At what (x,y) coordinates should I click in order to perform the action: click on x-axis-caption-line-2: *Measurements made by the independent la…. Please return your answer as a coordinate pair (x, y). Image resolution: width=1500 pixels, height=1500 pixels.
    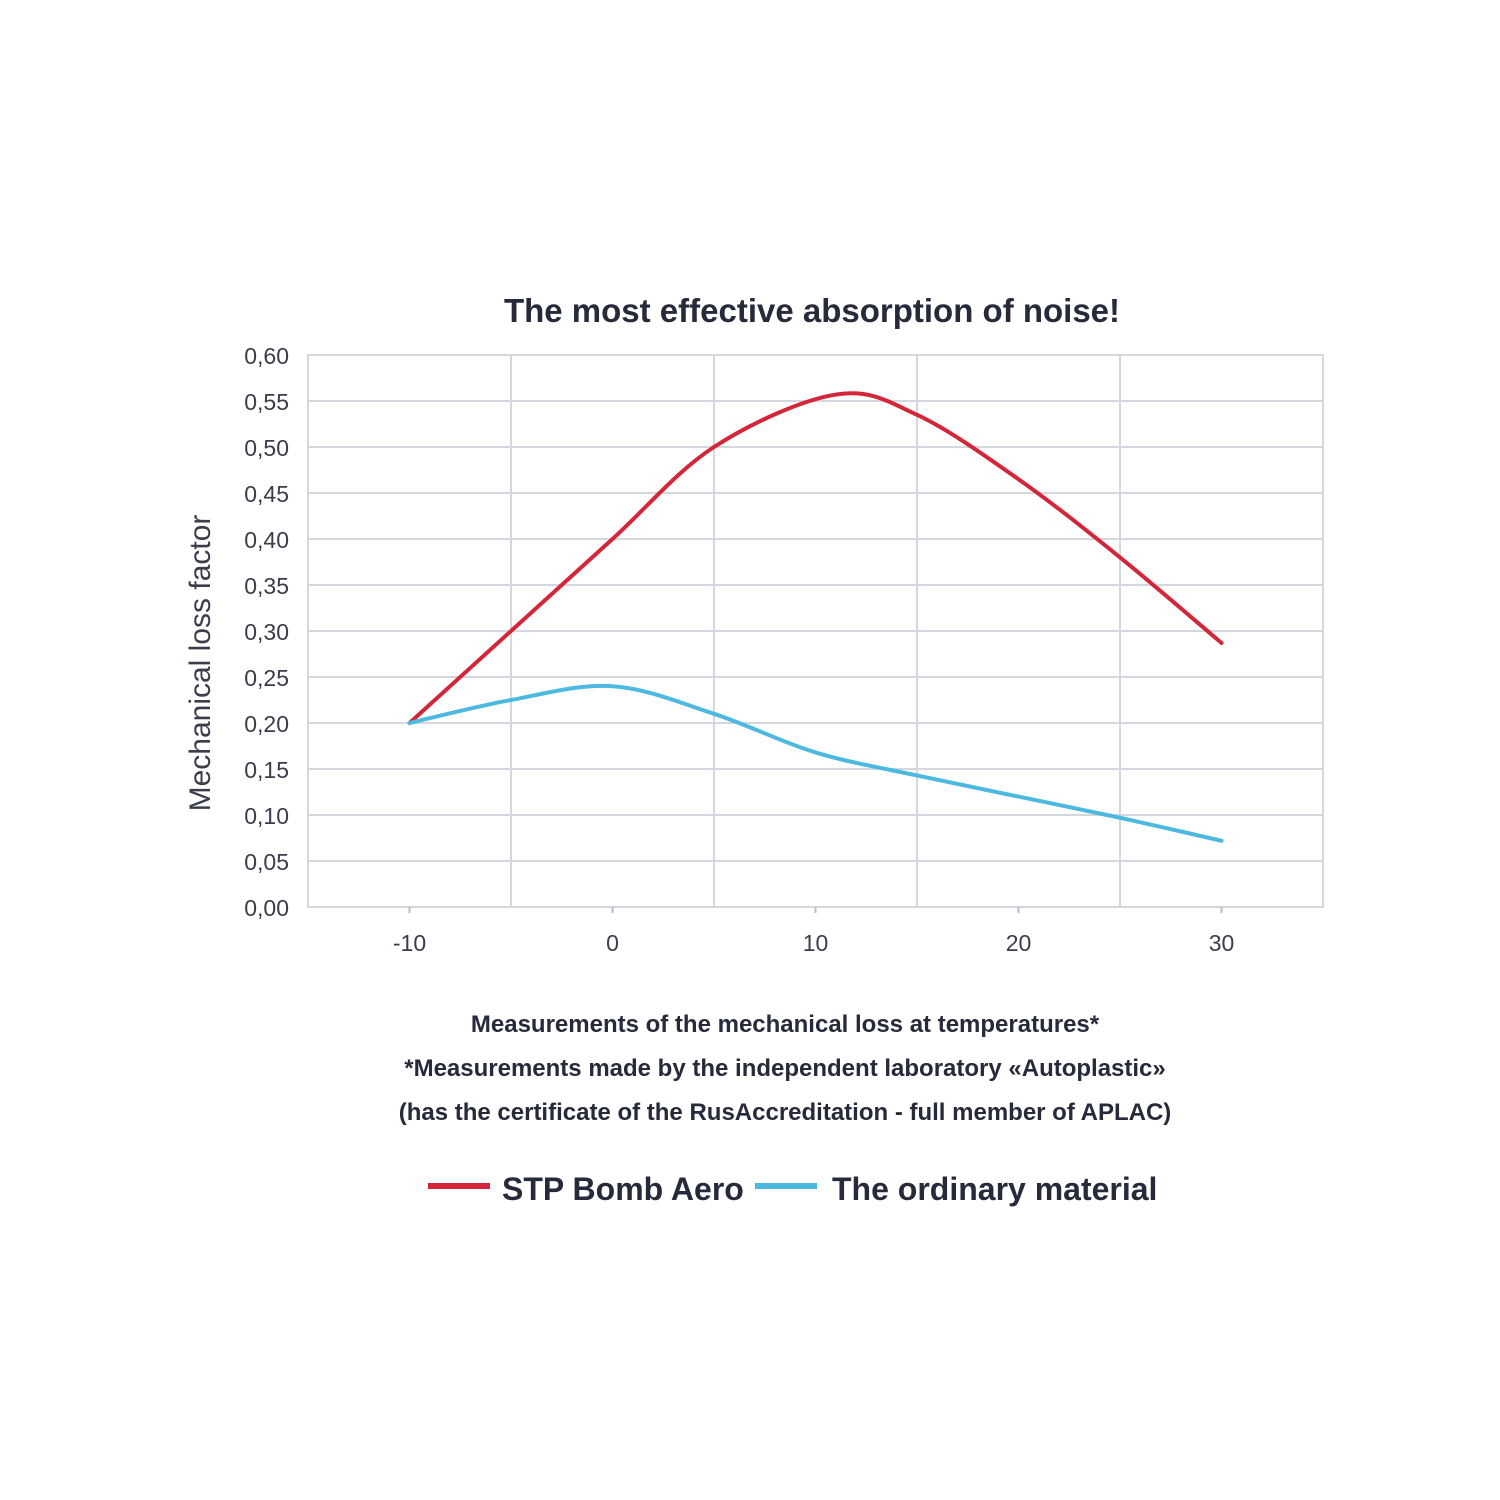
    Looking at the image, I should click on (785, 1068).